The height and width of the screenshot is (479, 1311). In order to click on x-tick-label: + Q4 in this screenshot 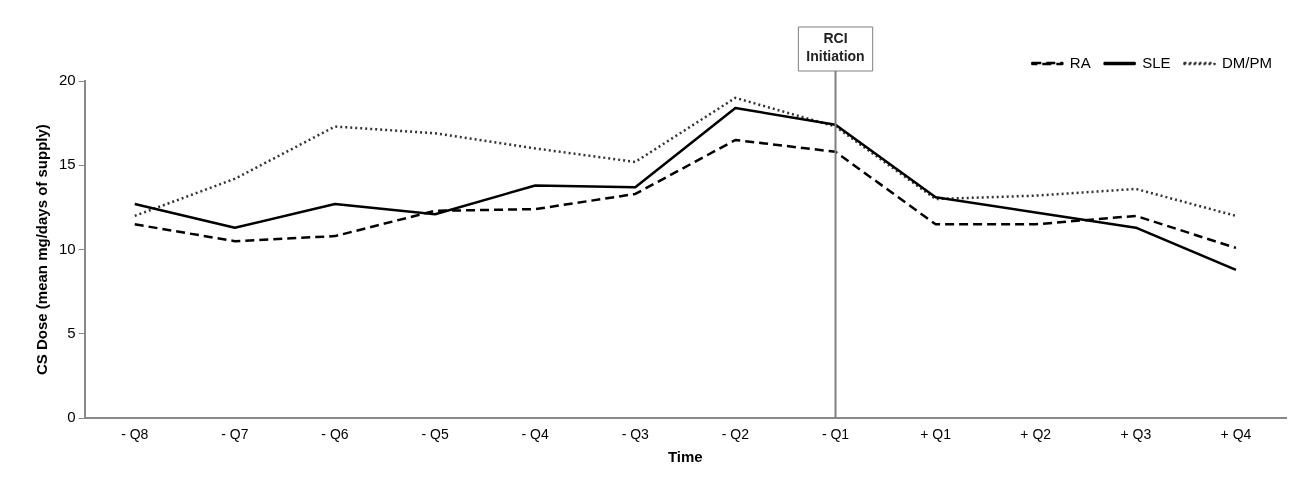, I will do `click(1236, 434)`.